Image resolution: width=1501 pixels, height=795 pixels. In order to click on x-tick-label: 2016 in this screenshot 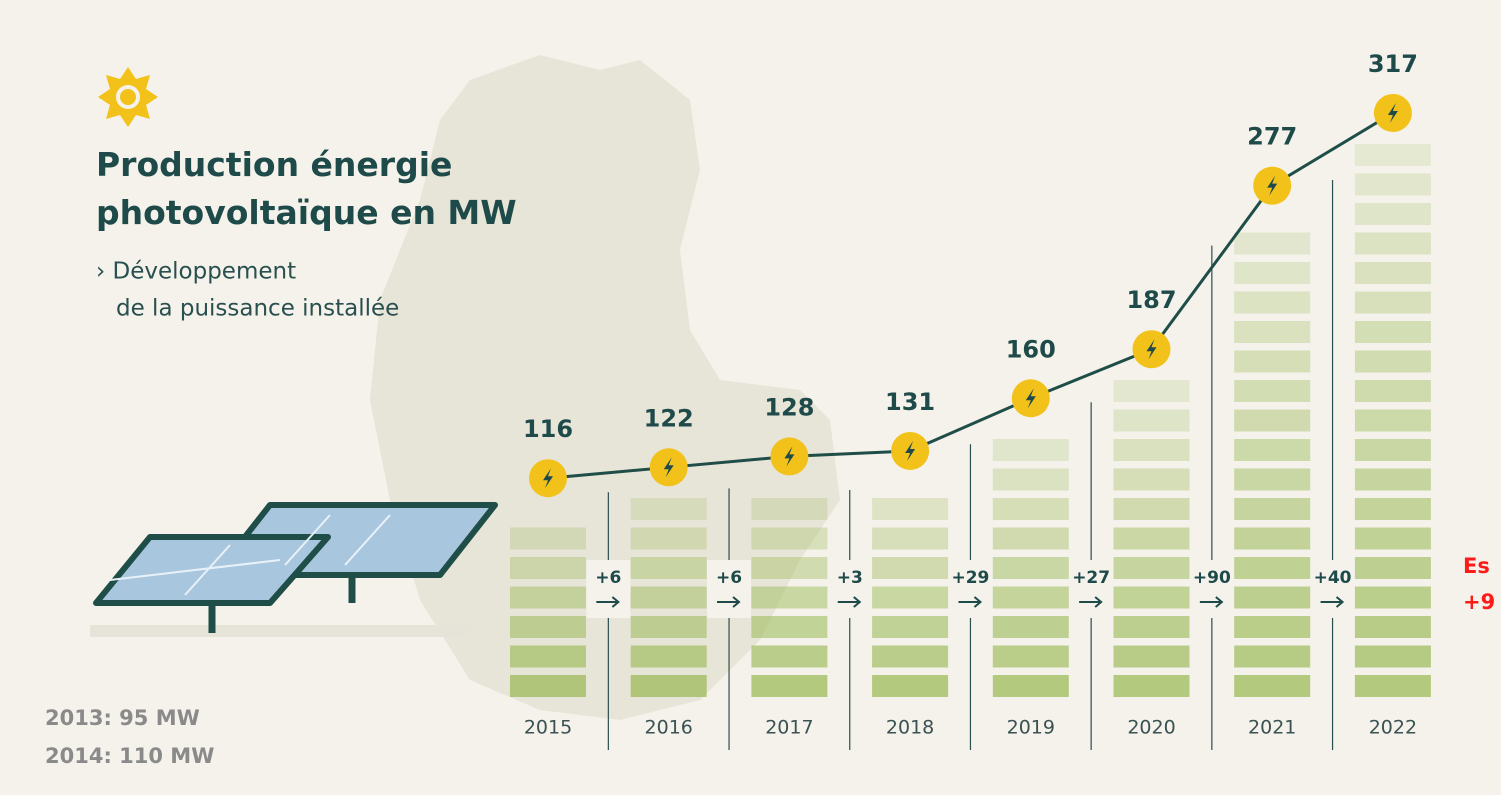, I will do `click(669, 728)`.